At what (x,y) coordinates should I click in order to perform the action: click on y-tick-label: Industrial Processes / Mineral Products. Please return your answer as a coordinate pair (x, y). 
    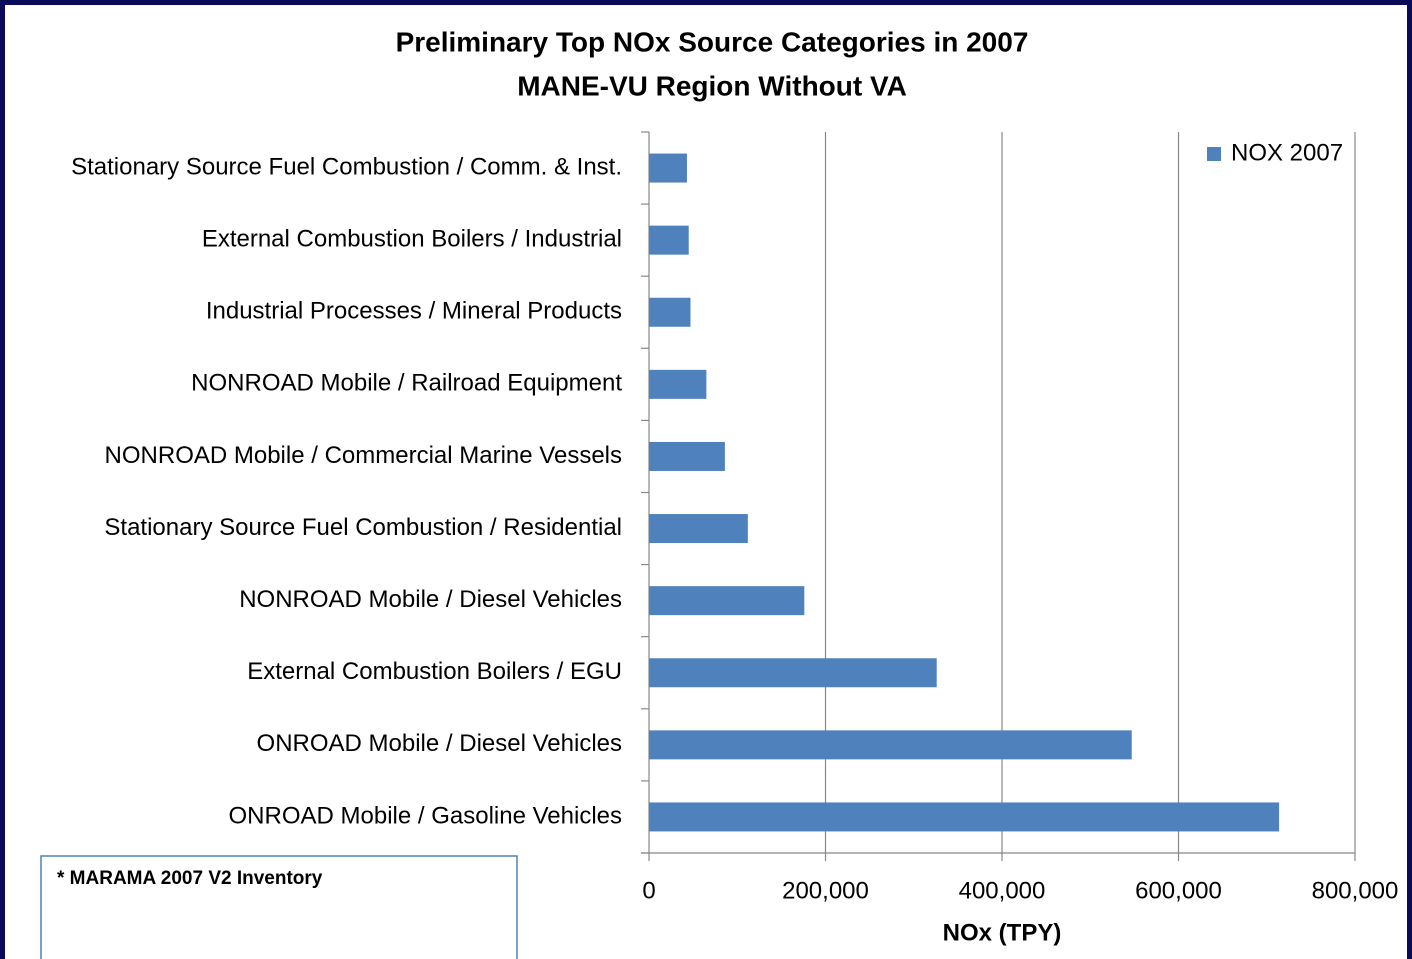
    Looking at the image, I should click on (414, 311).